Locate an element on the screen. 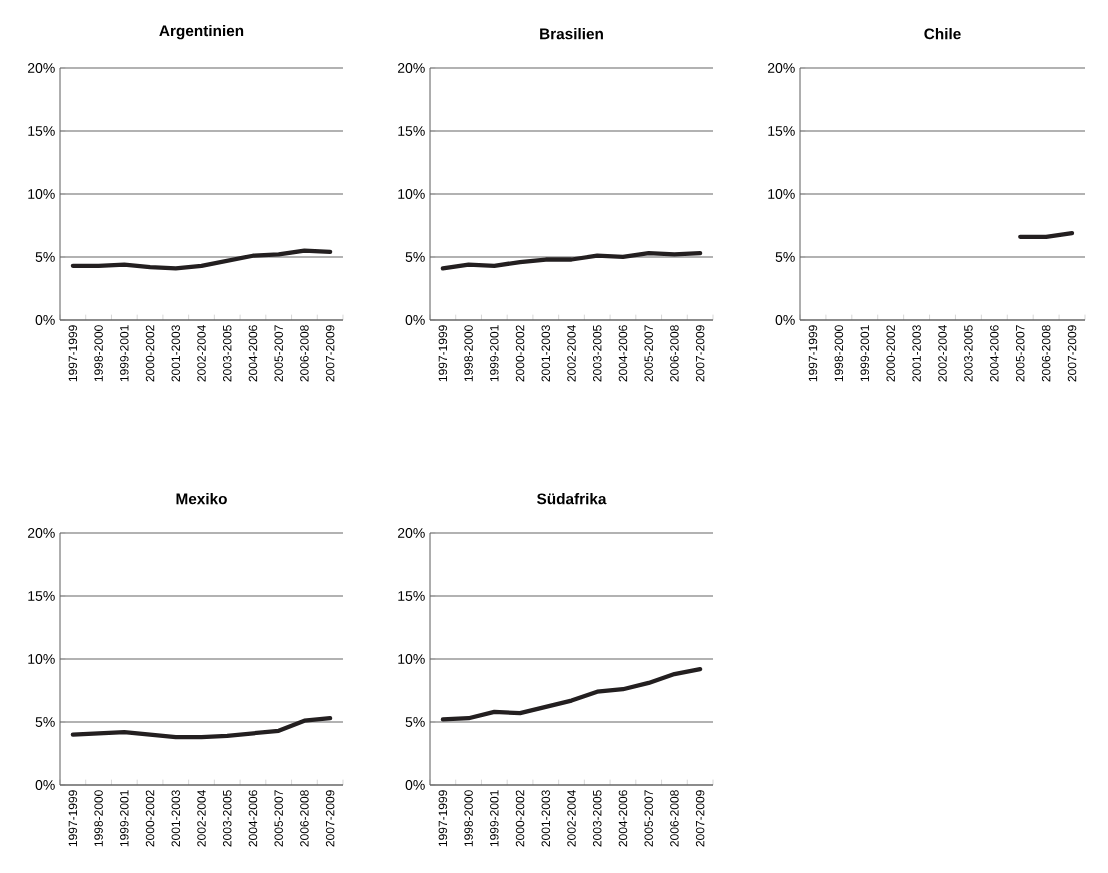  chart-title: Mexiko is located at coordinates (201, 499).